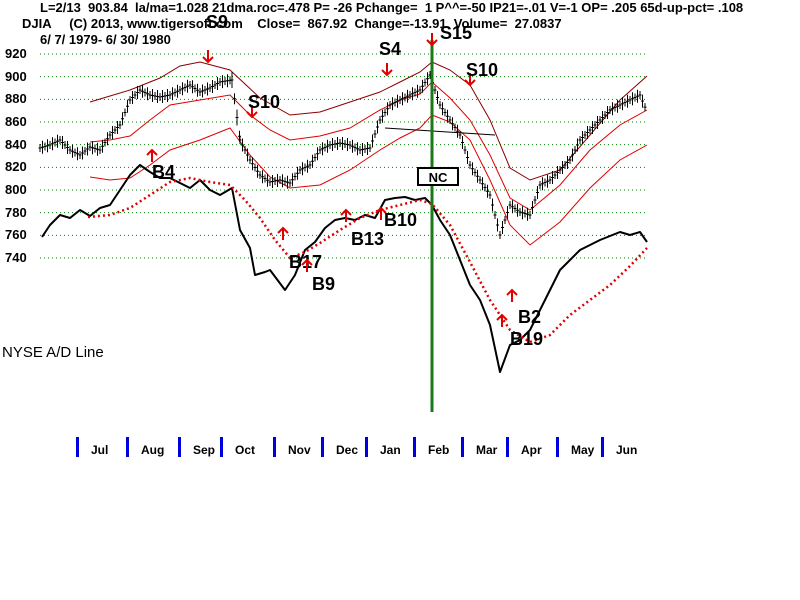 This screenshot has height=600, width=800. I want to click on month-label: Sep, so click(204, 450).